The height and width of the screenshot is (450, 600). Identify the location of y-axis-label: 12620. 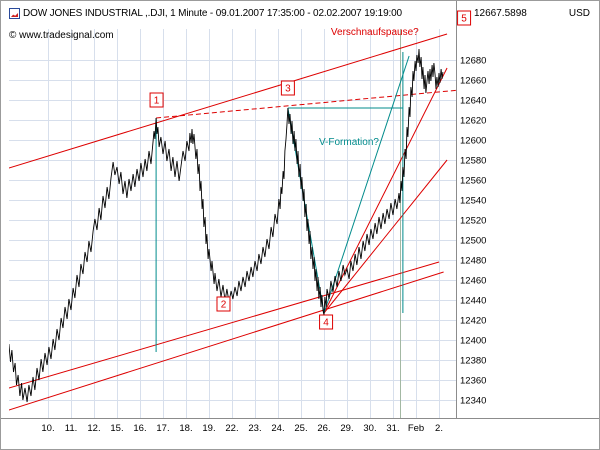
(473, 121).